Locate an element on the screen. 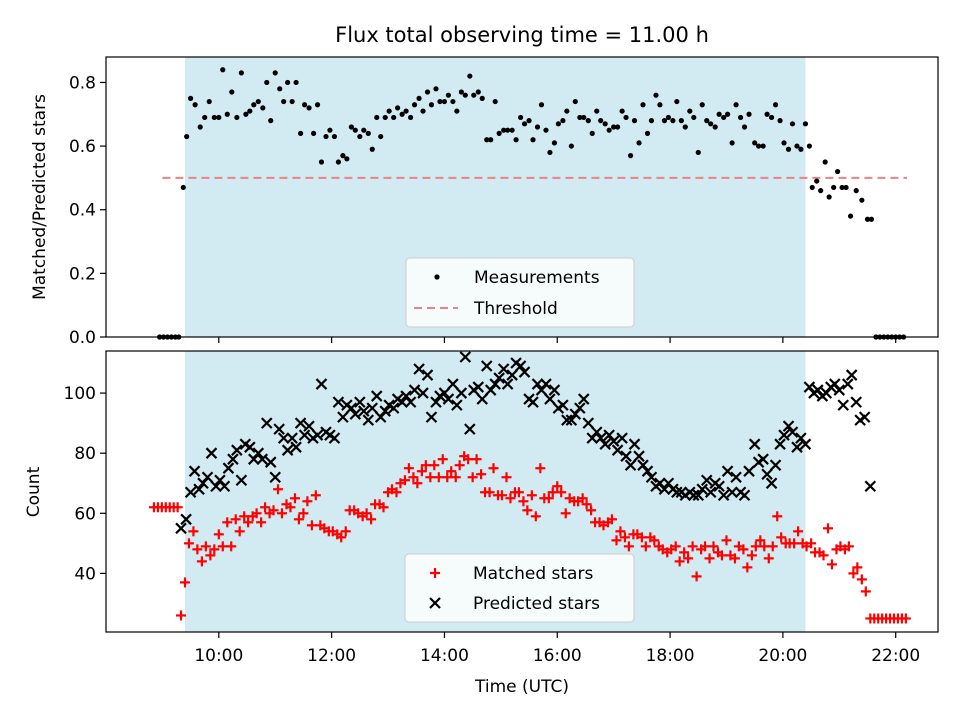 The image size is (960, 720). bottom-x-tick-label: 10:00 is located at coordinates (218, 656).